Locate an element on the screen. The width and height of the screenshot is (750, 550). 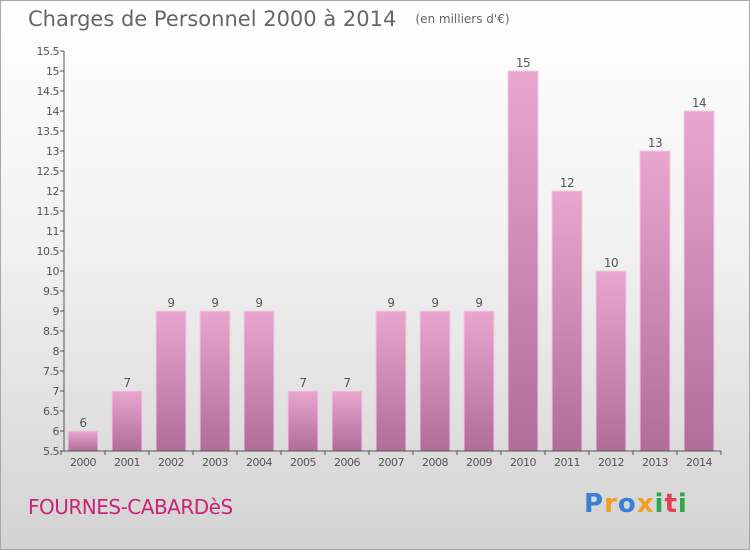
x-tick-label-2014: 2014 is located at coordinates (699, 462).